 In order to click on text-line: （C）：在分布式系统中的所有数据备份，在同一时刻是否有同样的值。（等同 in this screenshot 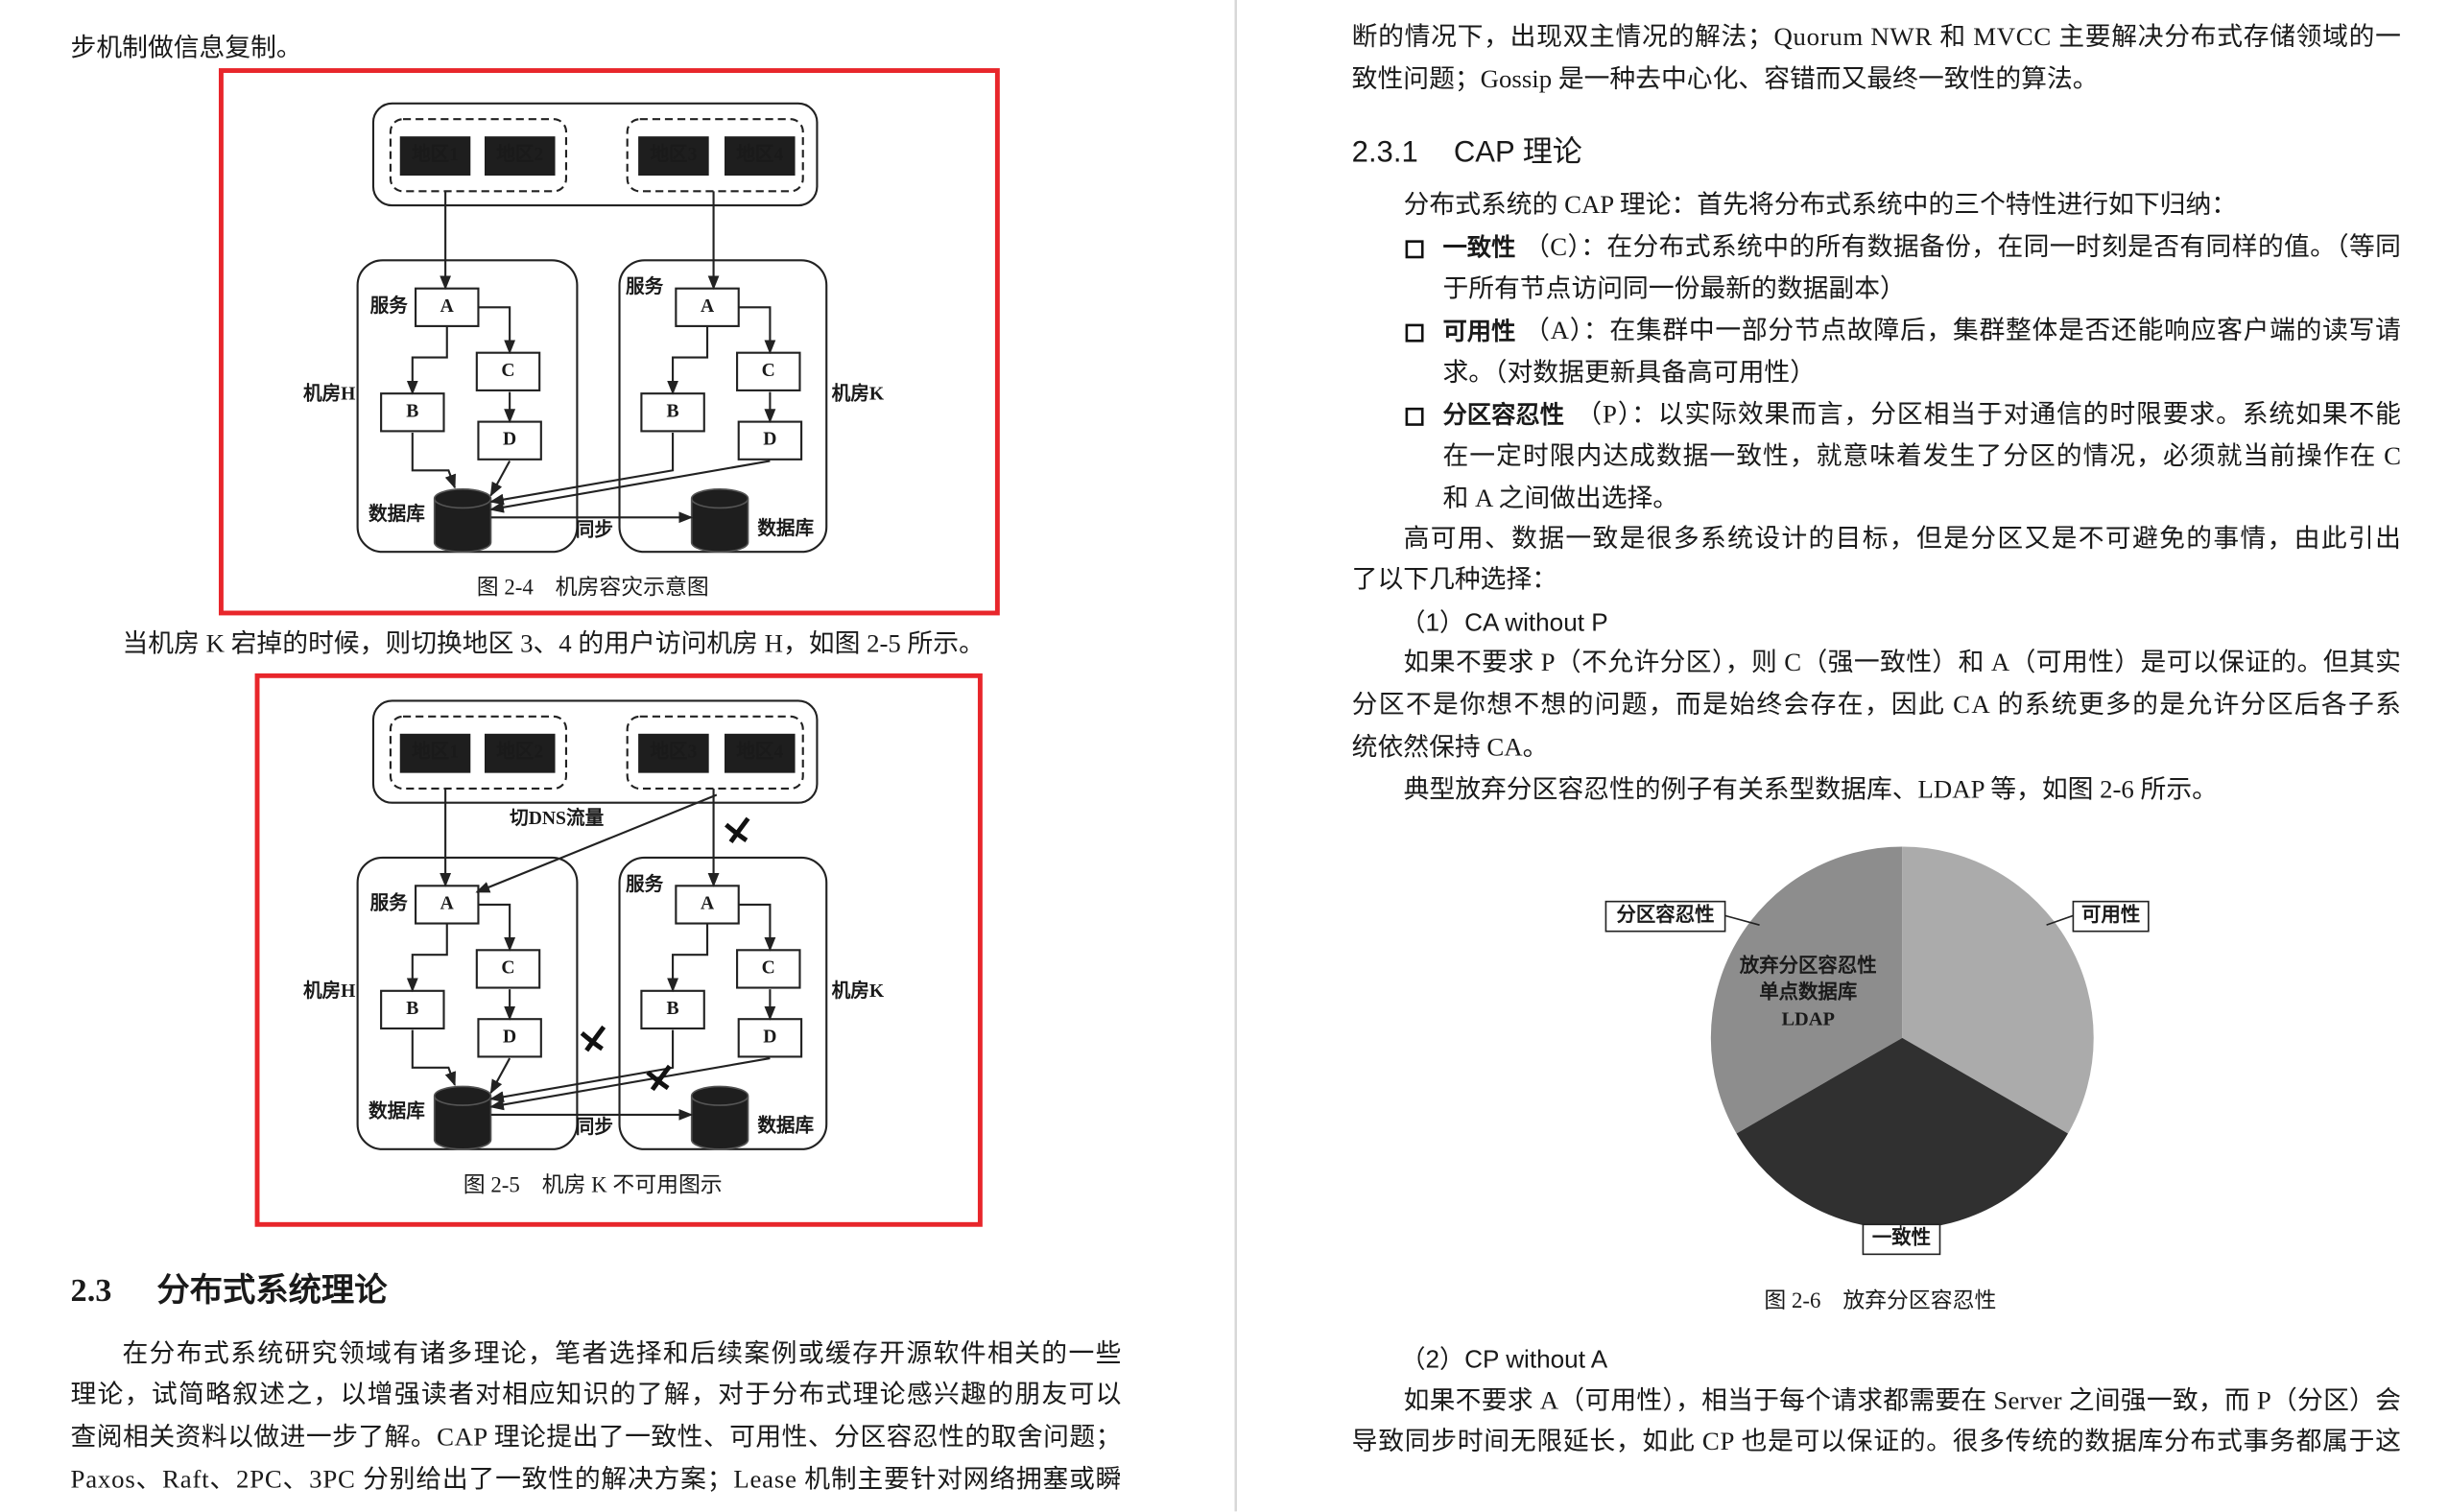, I will do `click(1962, 246)`.